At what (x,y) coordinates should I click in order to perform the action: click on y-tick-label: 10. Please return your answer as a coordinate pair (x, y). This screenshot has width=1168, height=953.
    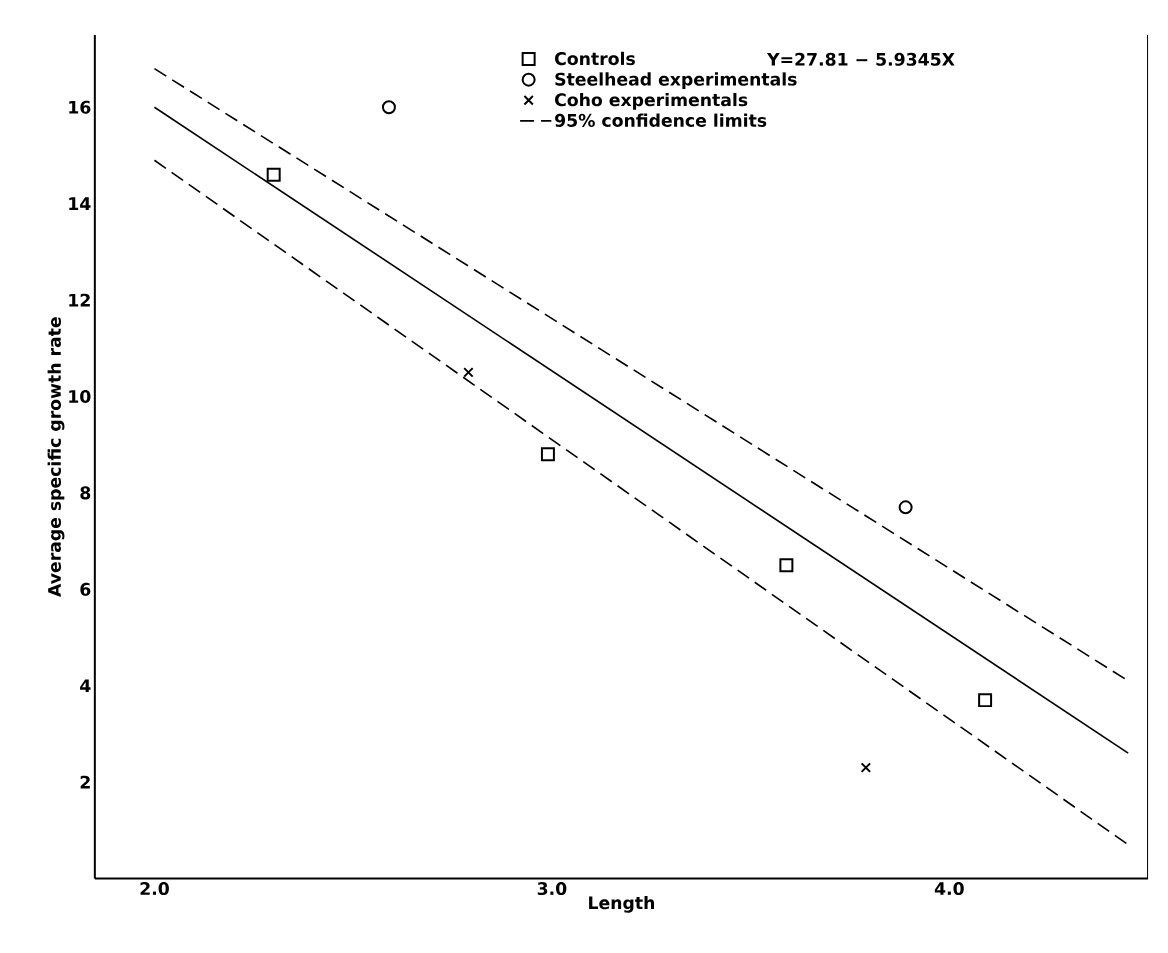
    Looking at the image, I should click on (80, 396).